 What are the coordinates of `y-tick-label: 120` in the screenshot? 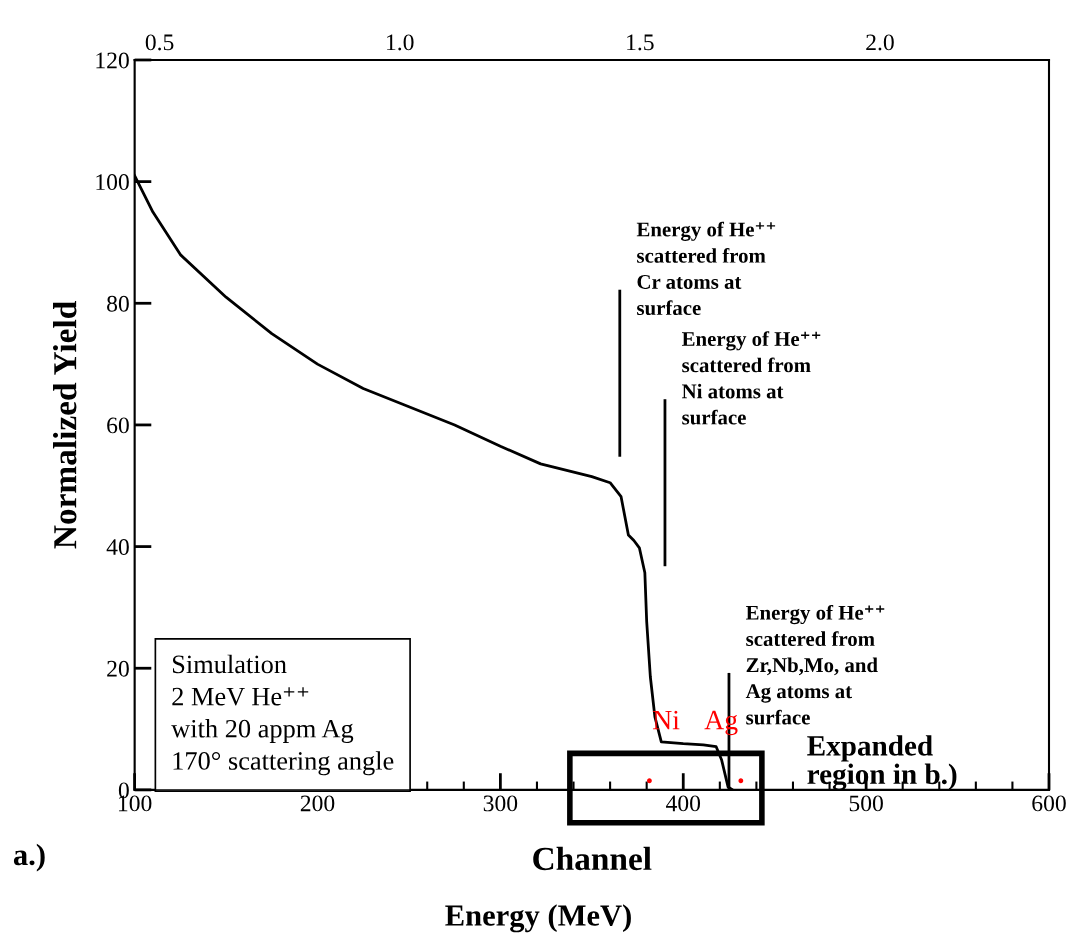 It's located at (112, 60).